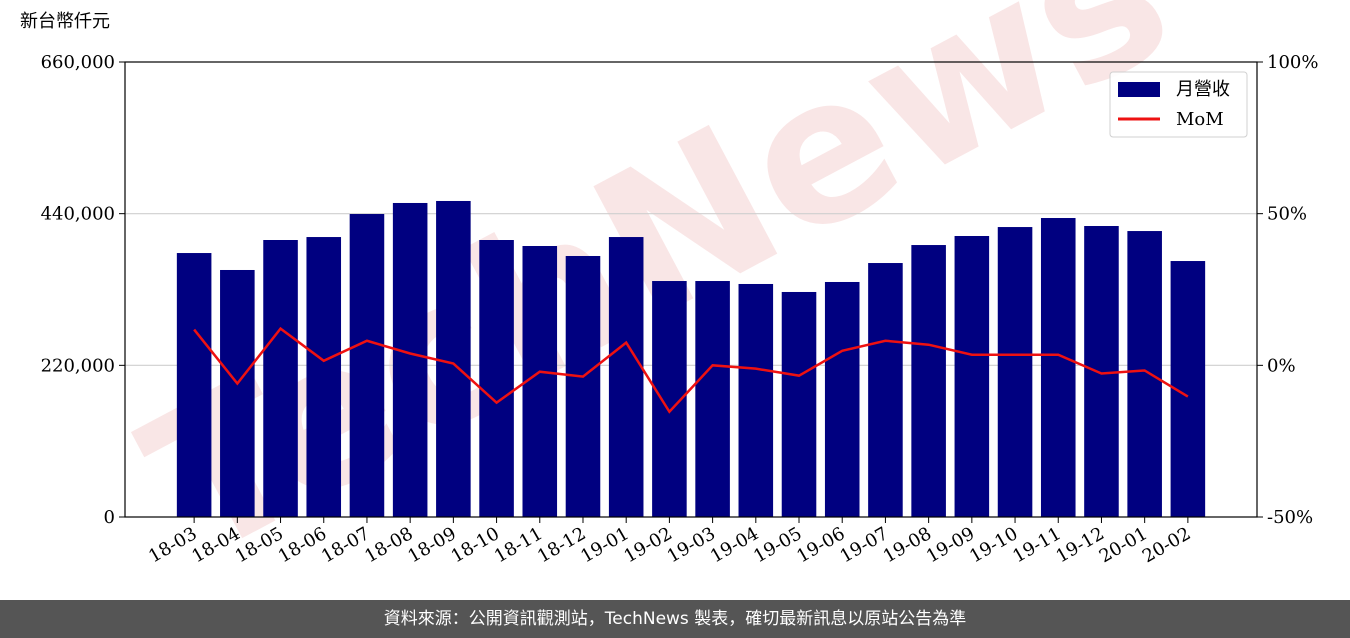  What do you see at coordinates (78, 62) in the screenshot?
I see `y-tick-label: 660,000` at bounding box center [78, 62].